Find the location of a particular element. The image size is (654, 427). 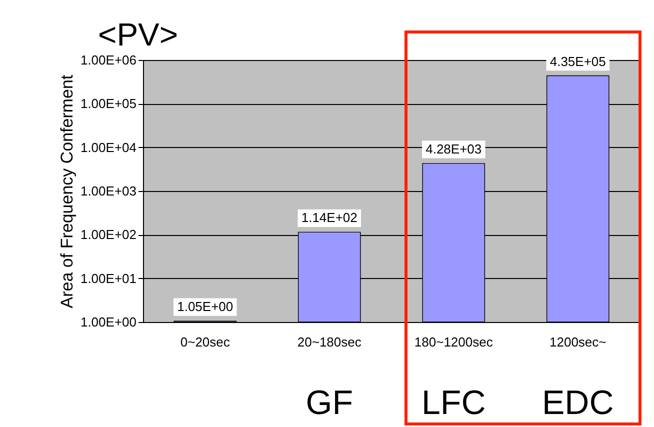

data-label: 1.05E+00 is located at coordinates (205, 306).